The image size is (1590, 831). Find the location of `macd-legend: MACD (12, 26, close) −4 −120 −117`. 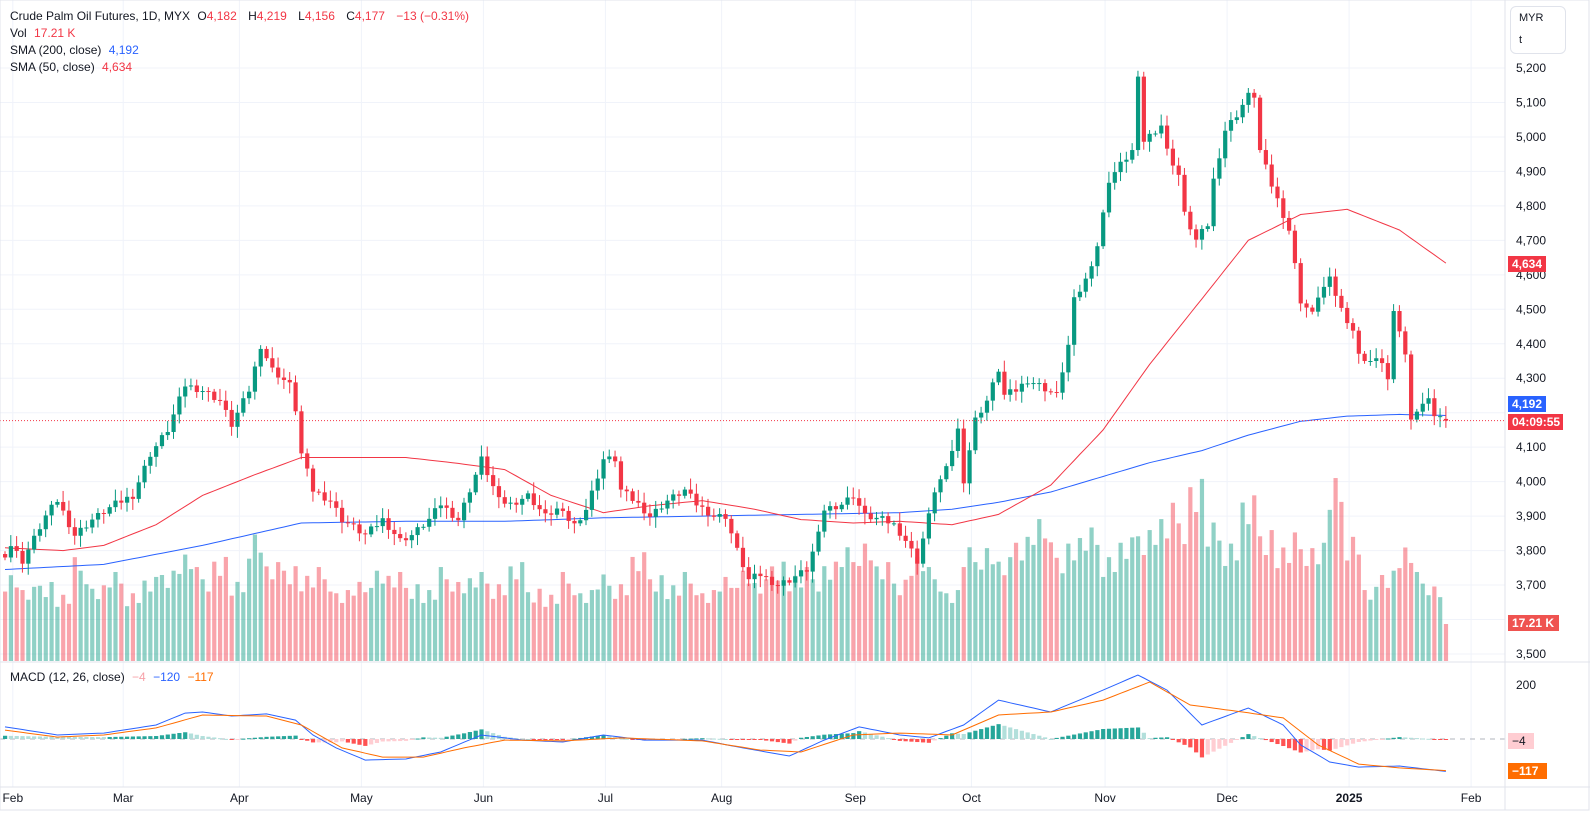

macd-legend: MACD (12, 26, close) −4 −120 −117 is located at coordinates (114, 677).